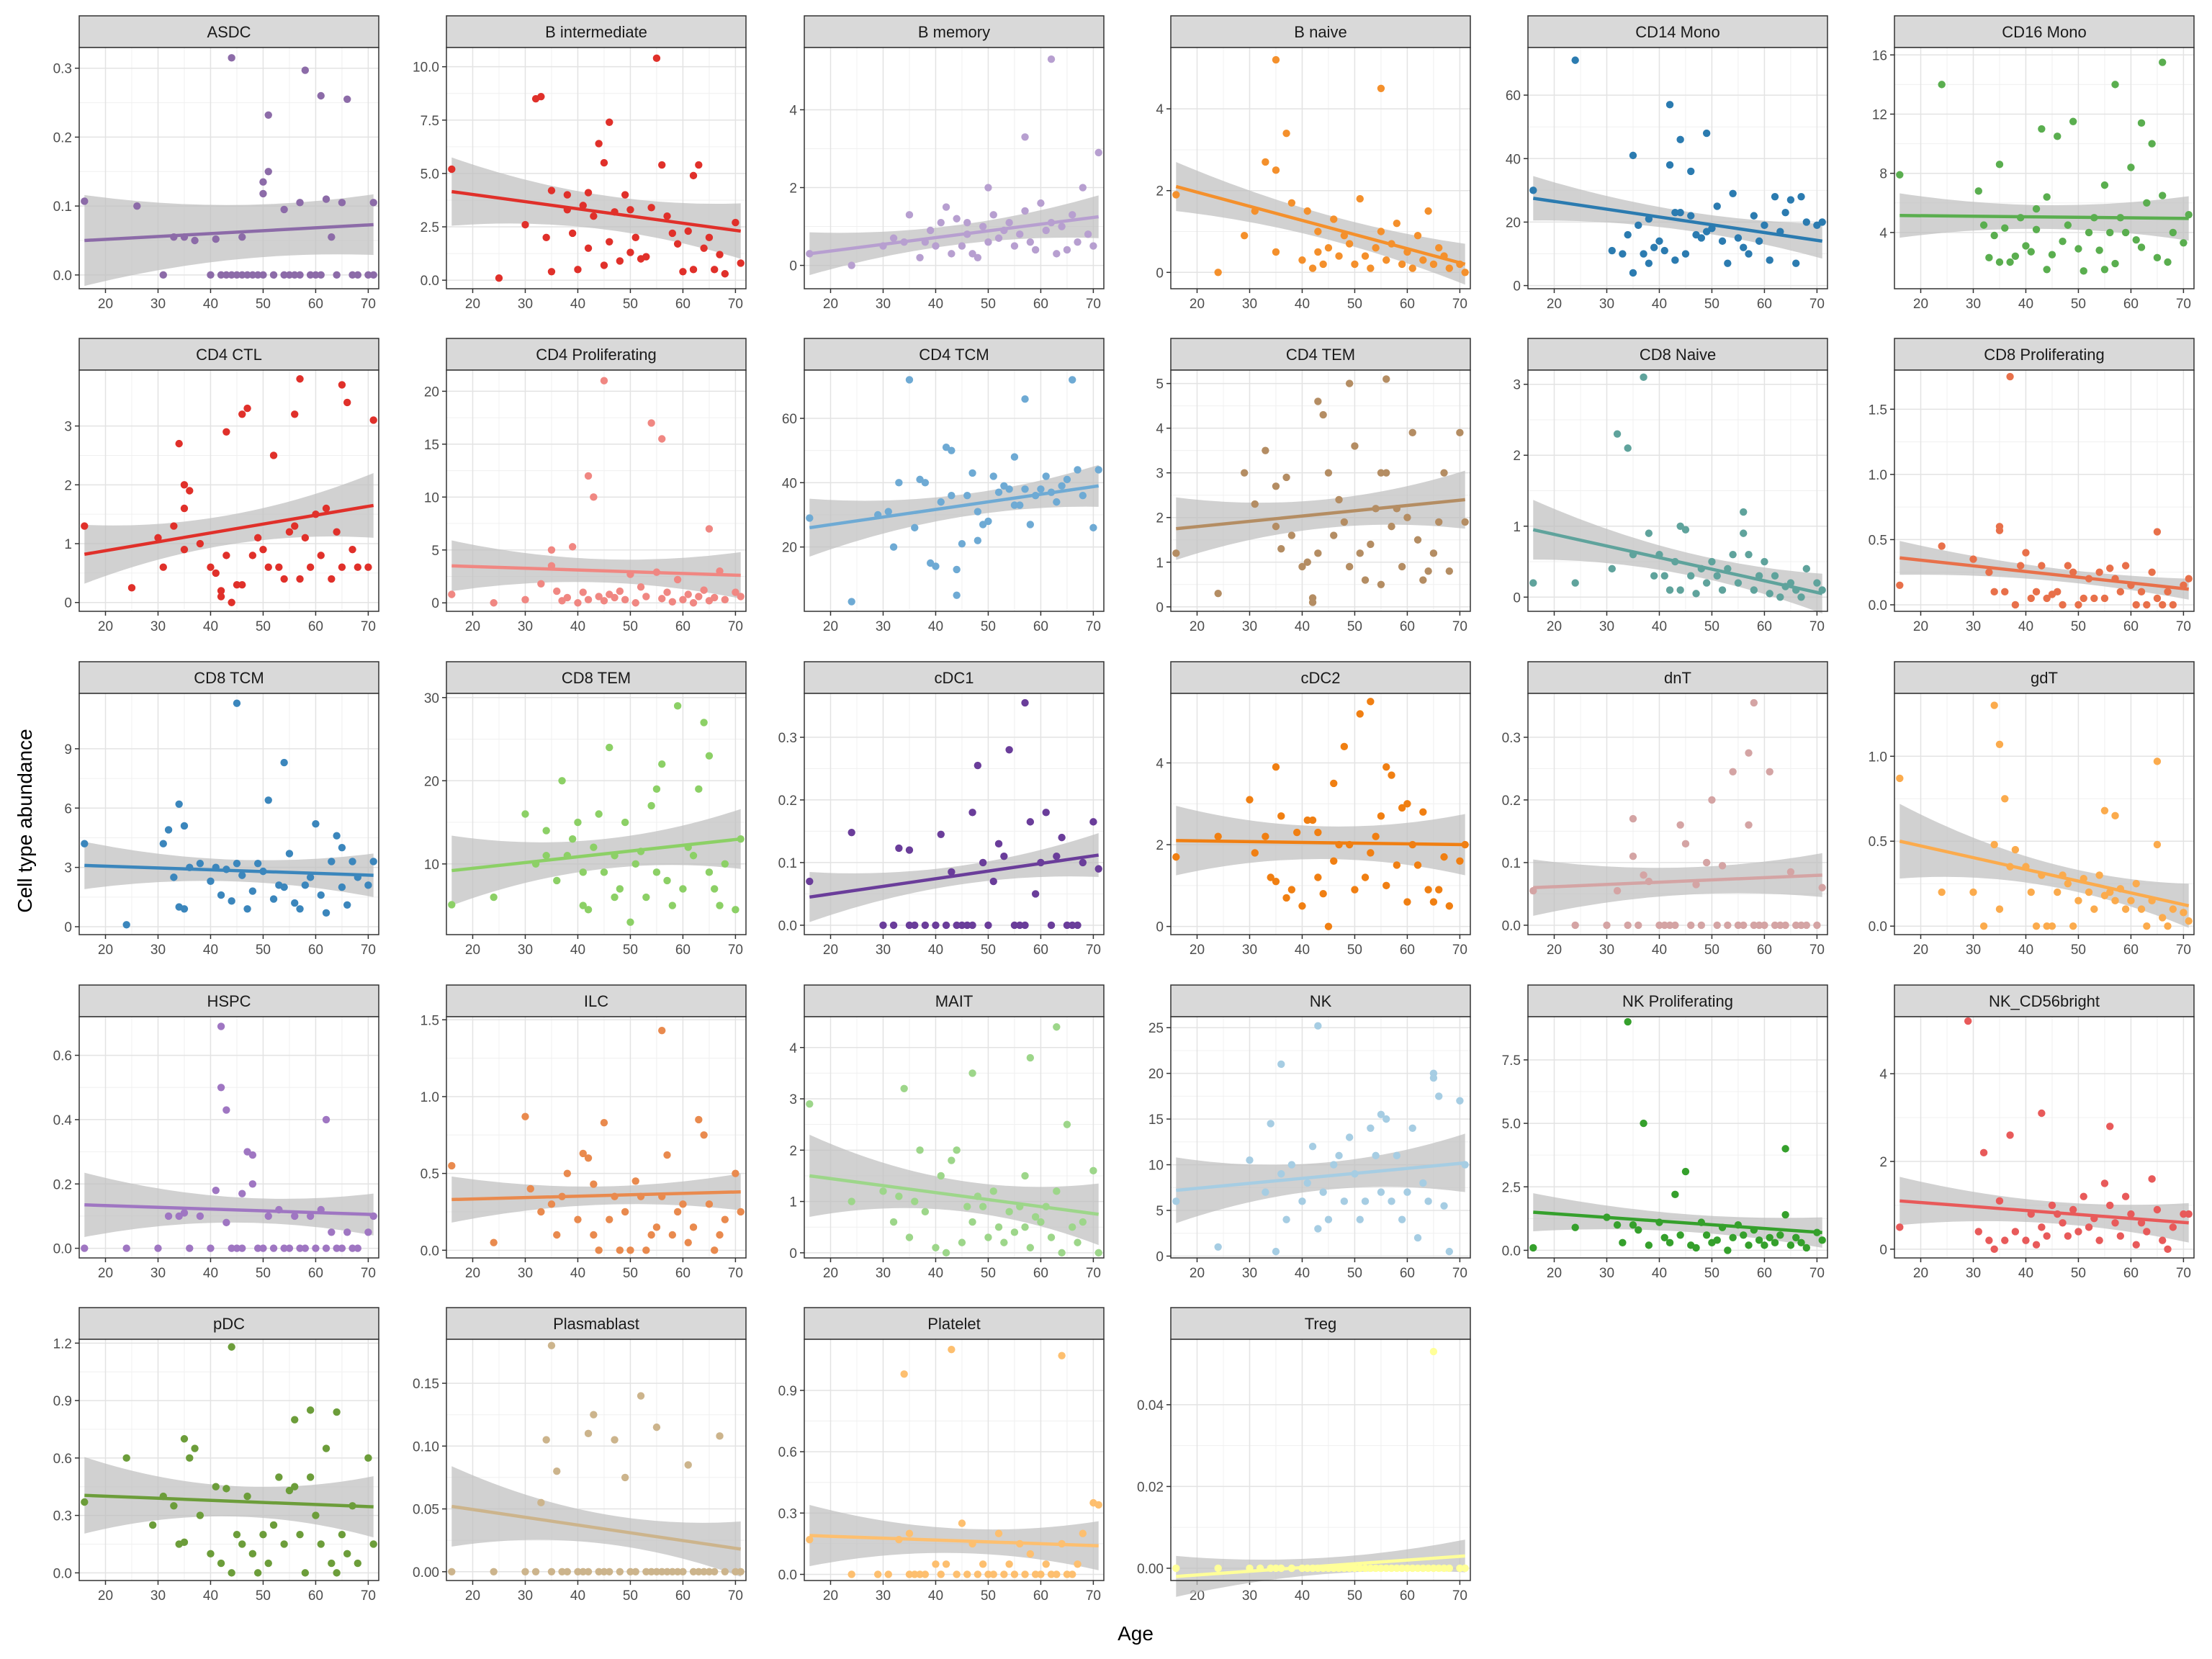  Describe the element at coordinates (62, 1401) in the screenshot. I see `y-tick-label: 0.9` at that location.